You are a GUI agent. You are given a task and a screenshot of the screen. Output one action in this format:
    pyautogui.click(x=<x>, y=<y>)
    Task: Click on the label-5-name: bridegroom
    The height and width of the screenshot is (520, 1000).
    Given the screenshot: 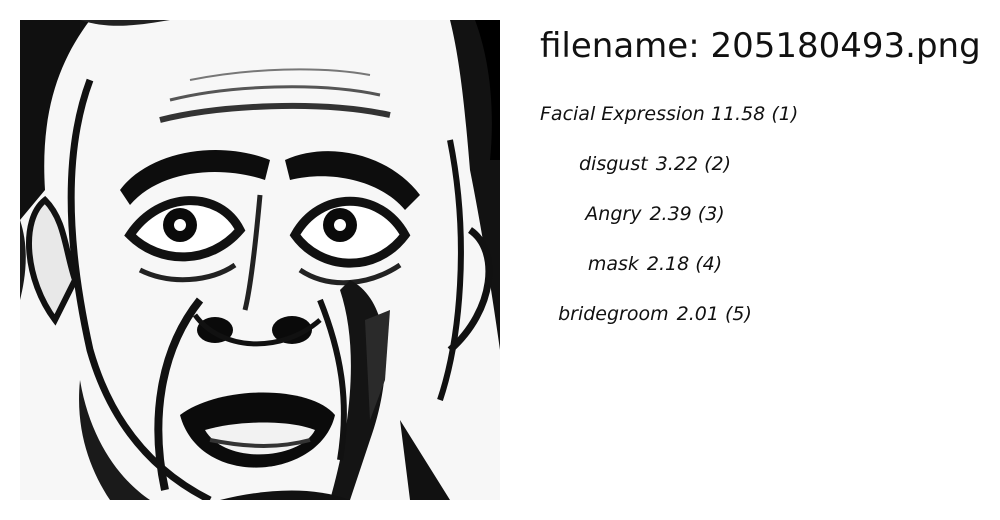 What is the action you would take?
    pyautogui.click(x=613, y=314)
    